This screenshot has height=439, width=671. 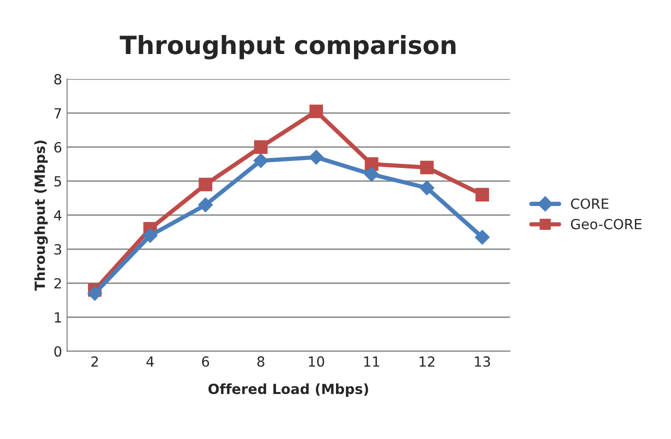 I want to click on x-tick-label: 10, so click(x=316, y=361).